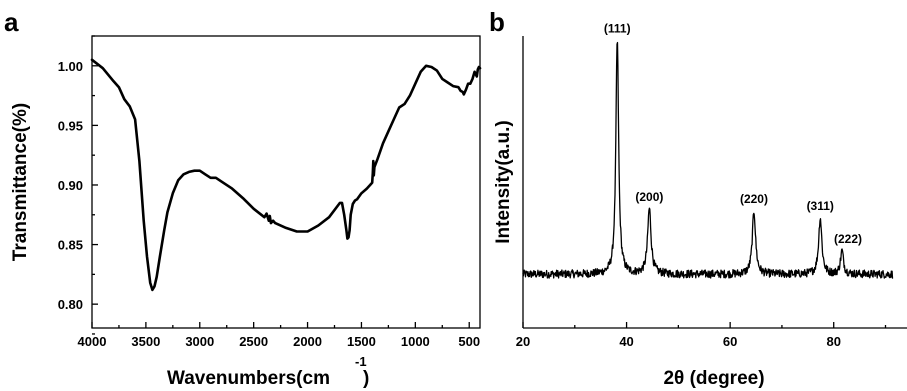 The width and height of the screenshot is (907, 391). I want to click on y-axis-title-b: Intensity(a.u.), so click(503, 182).